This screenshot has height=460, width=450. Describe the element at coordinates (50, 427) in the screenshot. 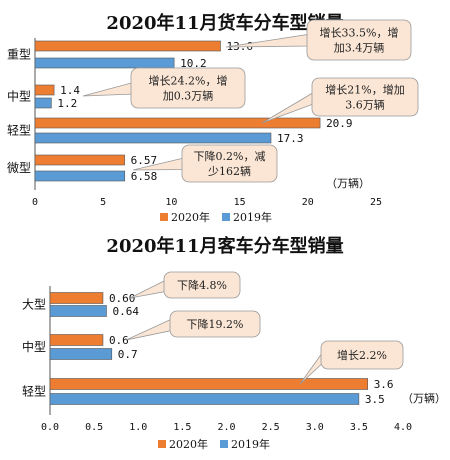

I see `x-tick-label: 0.0` at that location.